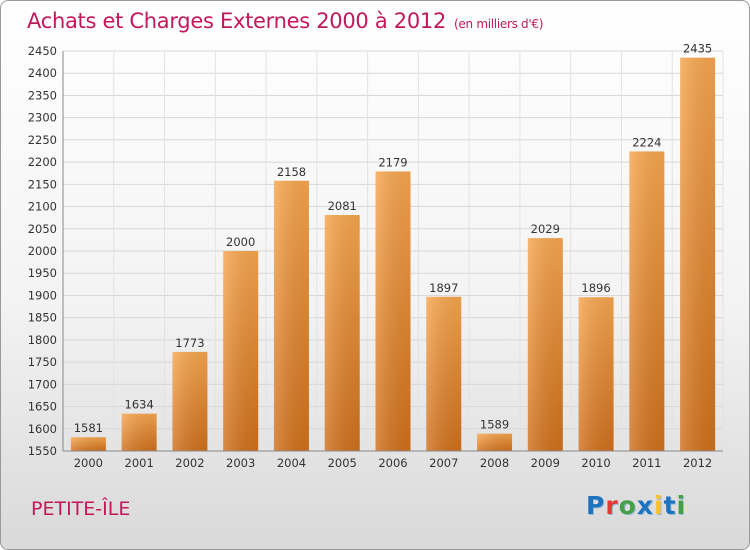  Describe the element at coordinates (342, 463) in the screenshot. I see `x-tick-label-2005: 2005` at that location.